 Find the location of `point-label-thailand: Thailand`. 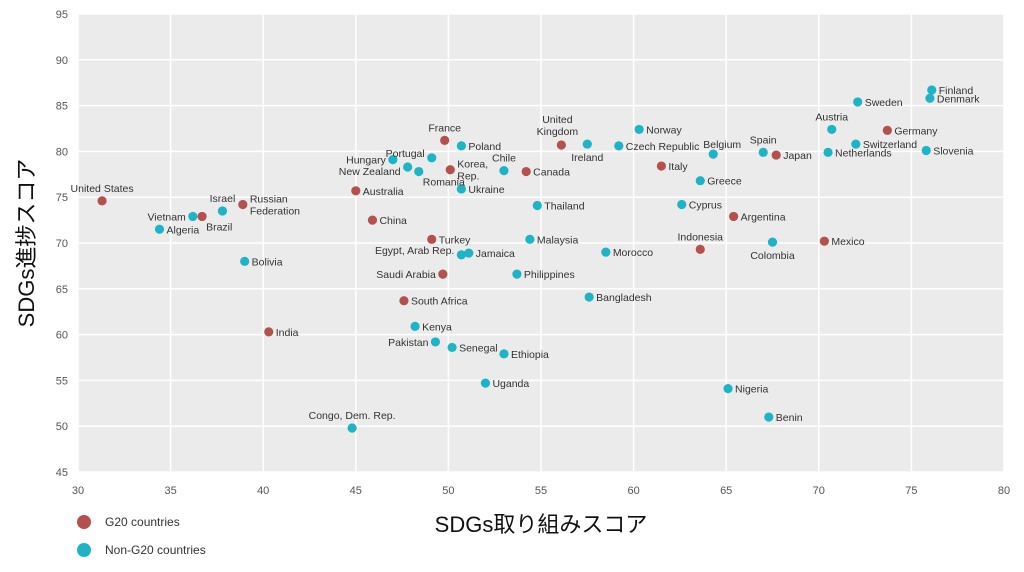

point-label-thailand: Thailand is located at coordinates (564, 206).